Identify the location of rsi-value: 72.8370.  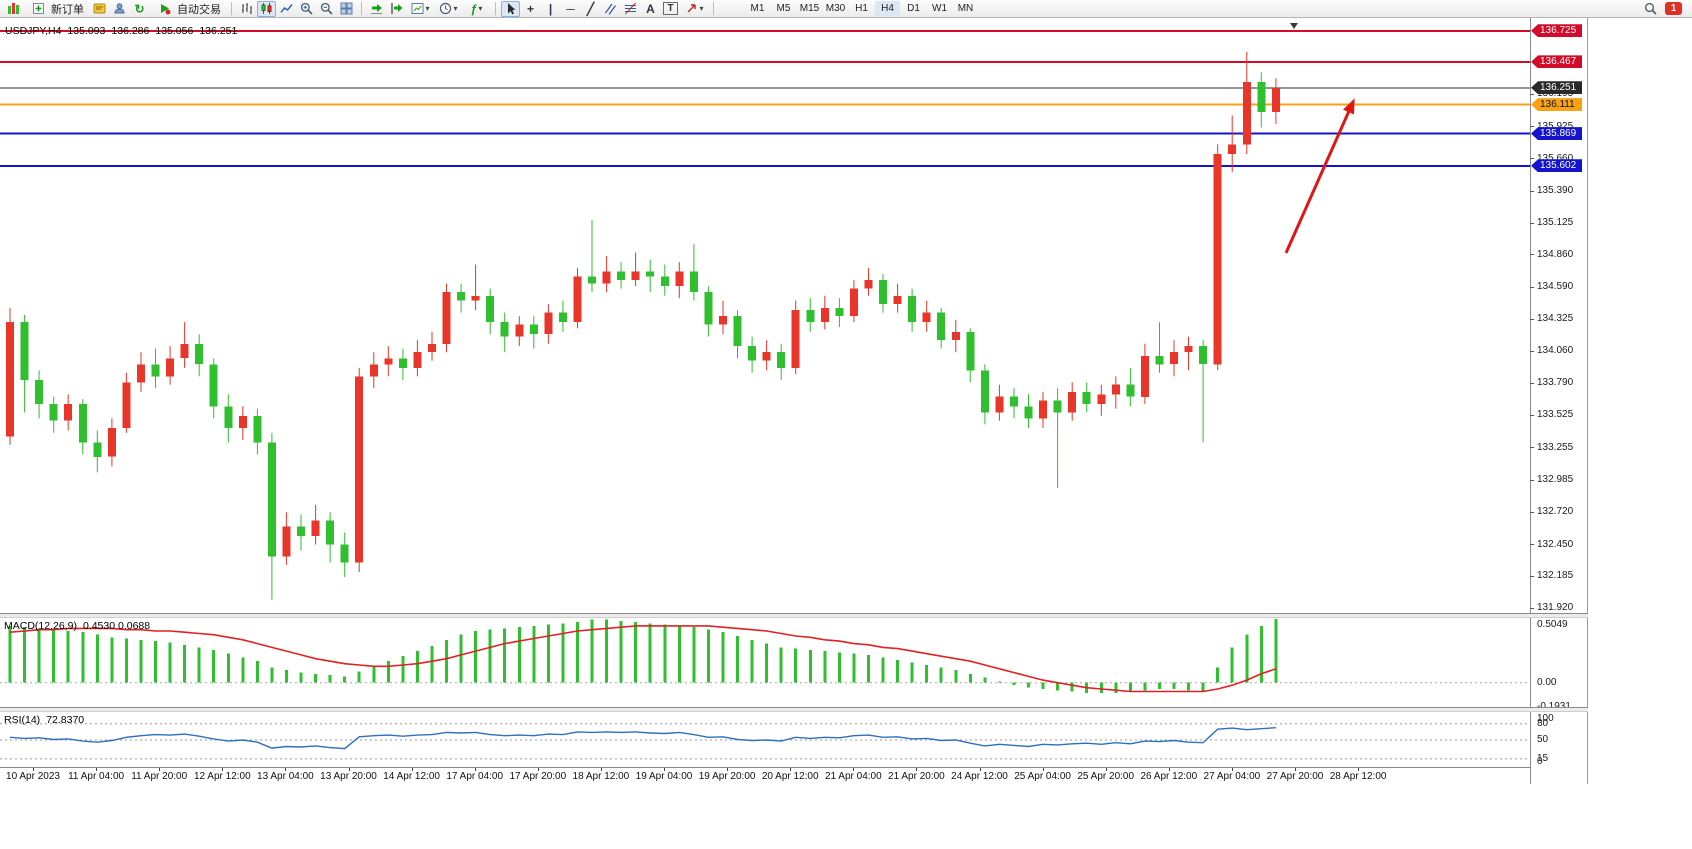
(65, 720).